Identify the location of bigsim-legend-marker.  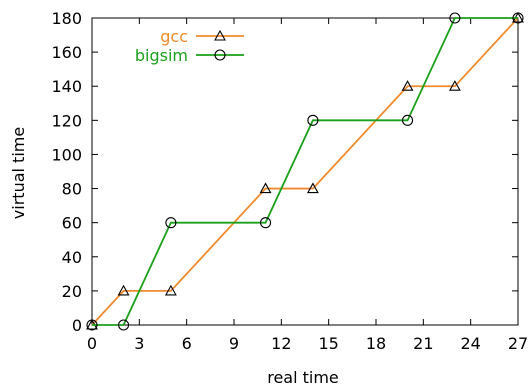
(220, 55).